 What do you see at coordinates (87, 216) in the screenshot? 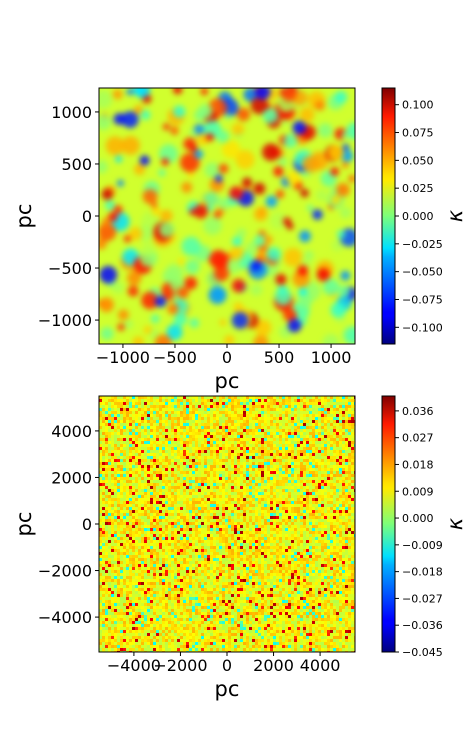
I see `y-tick-label-1-2: 0` at bounding box center [87, 216].